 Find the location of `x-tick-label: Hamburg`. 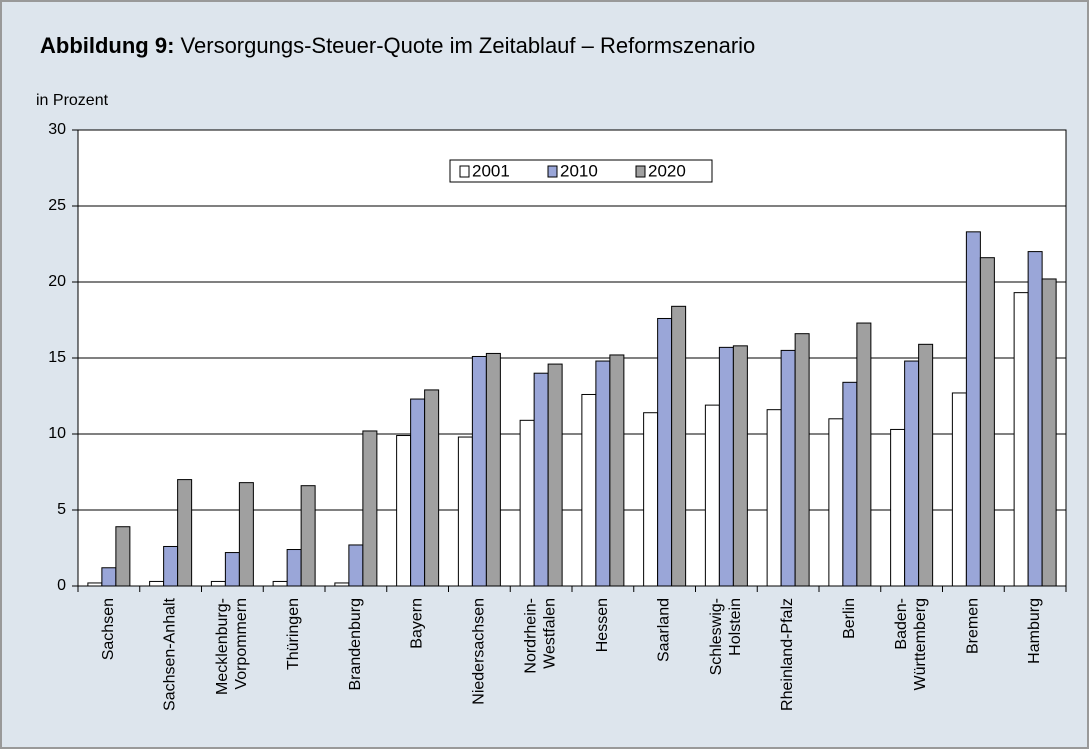

x-tick-label: Hamburg is located at coordinates (1034, 631).